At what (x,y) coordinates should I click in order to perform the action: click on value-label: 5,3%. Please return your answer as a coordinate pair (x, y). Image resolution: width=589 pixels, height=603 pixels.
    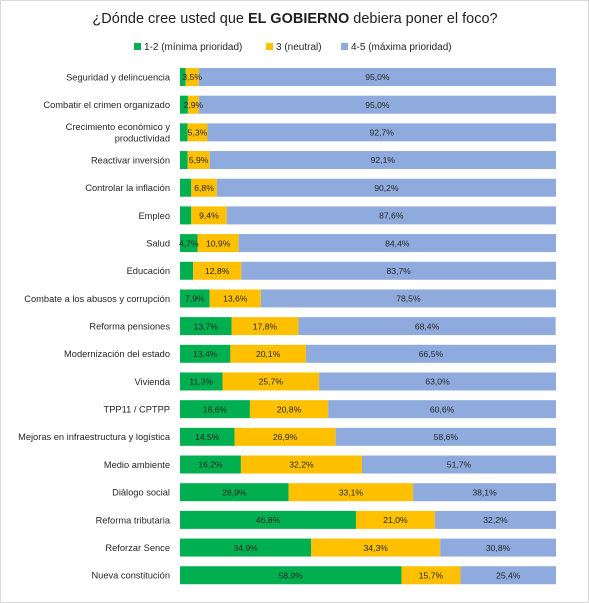
    Looking at the image, I should click on (198, 133).